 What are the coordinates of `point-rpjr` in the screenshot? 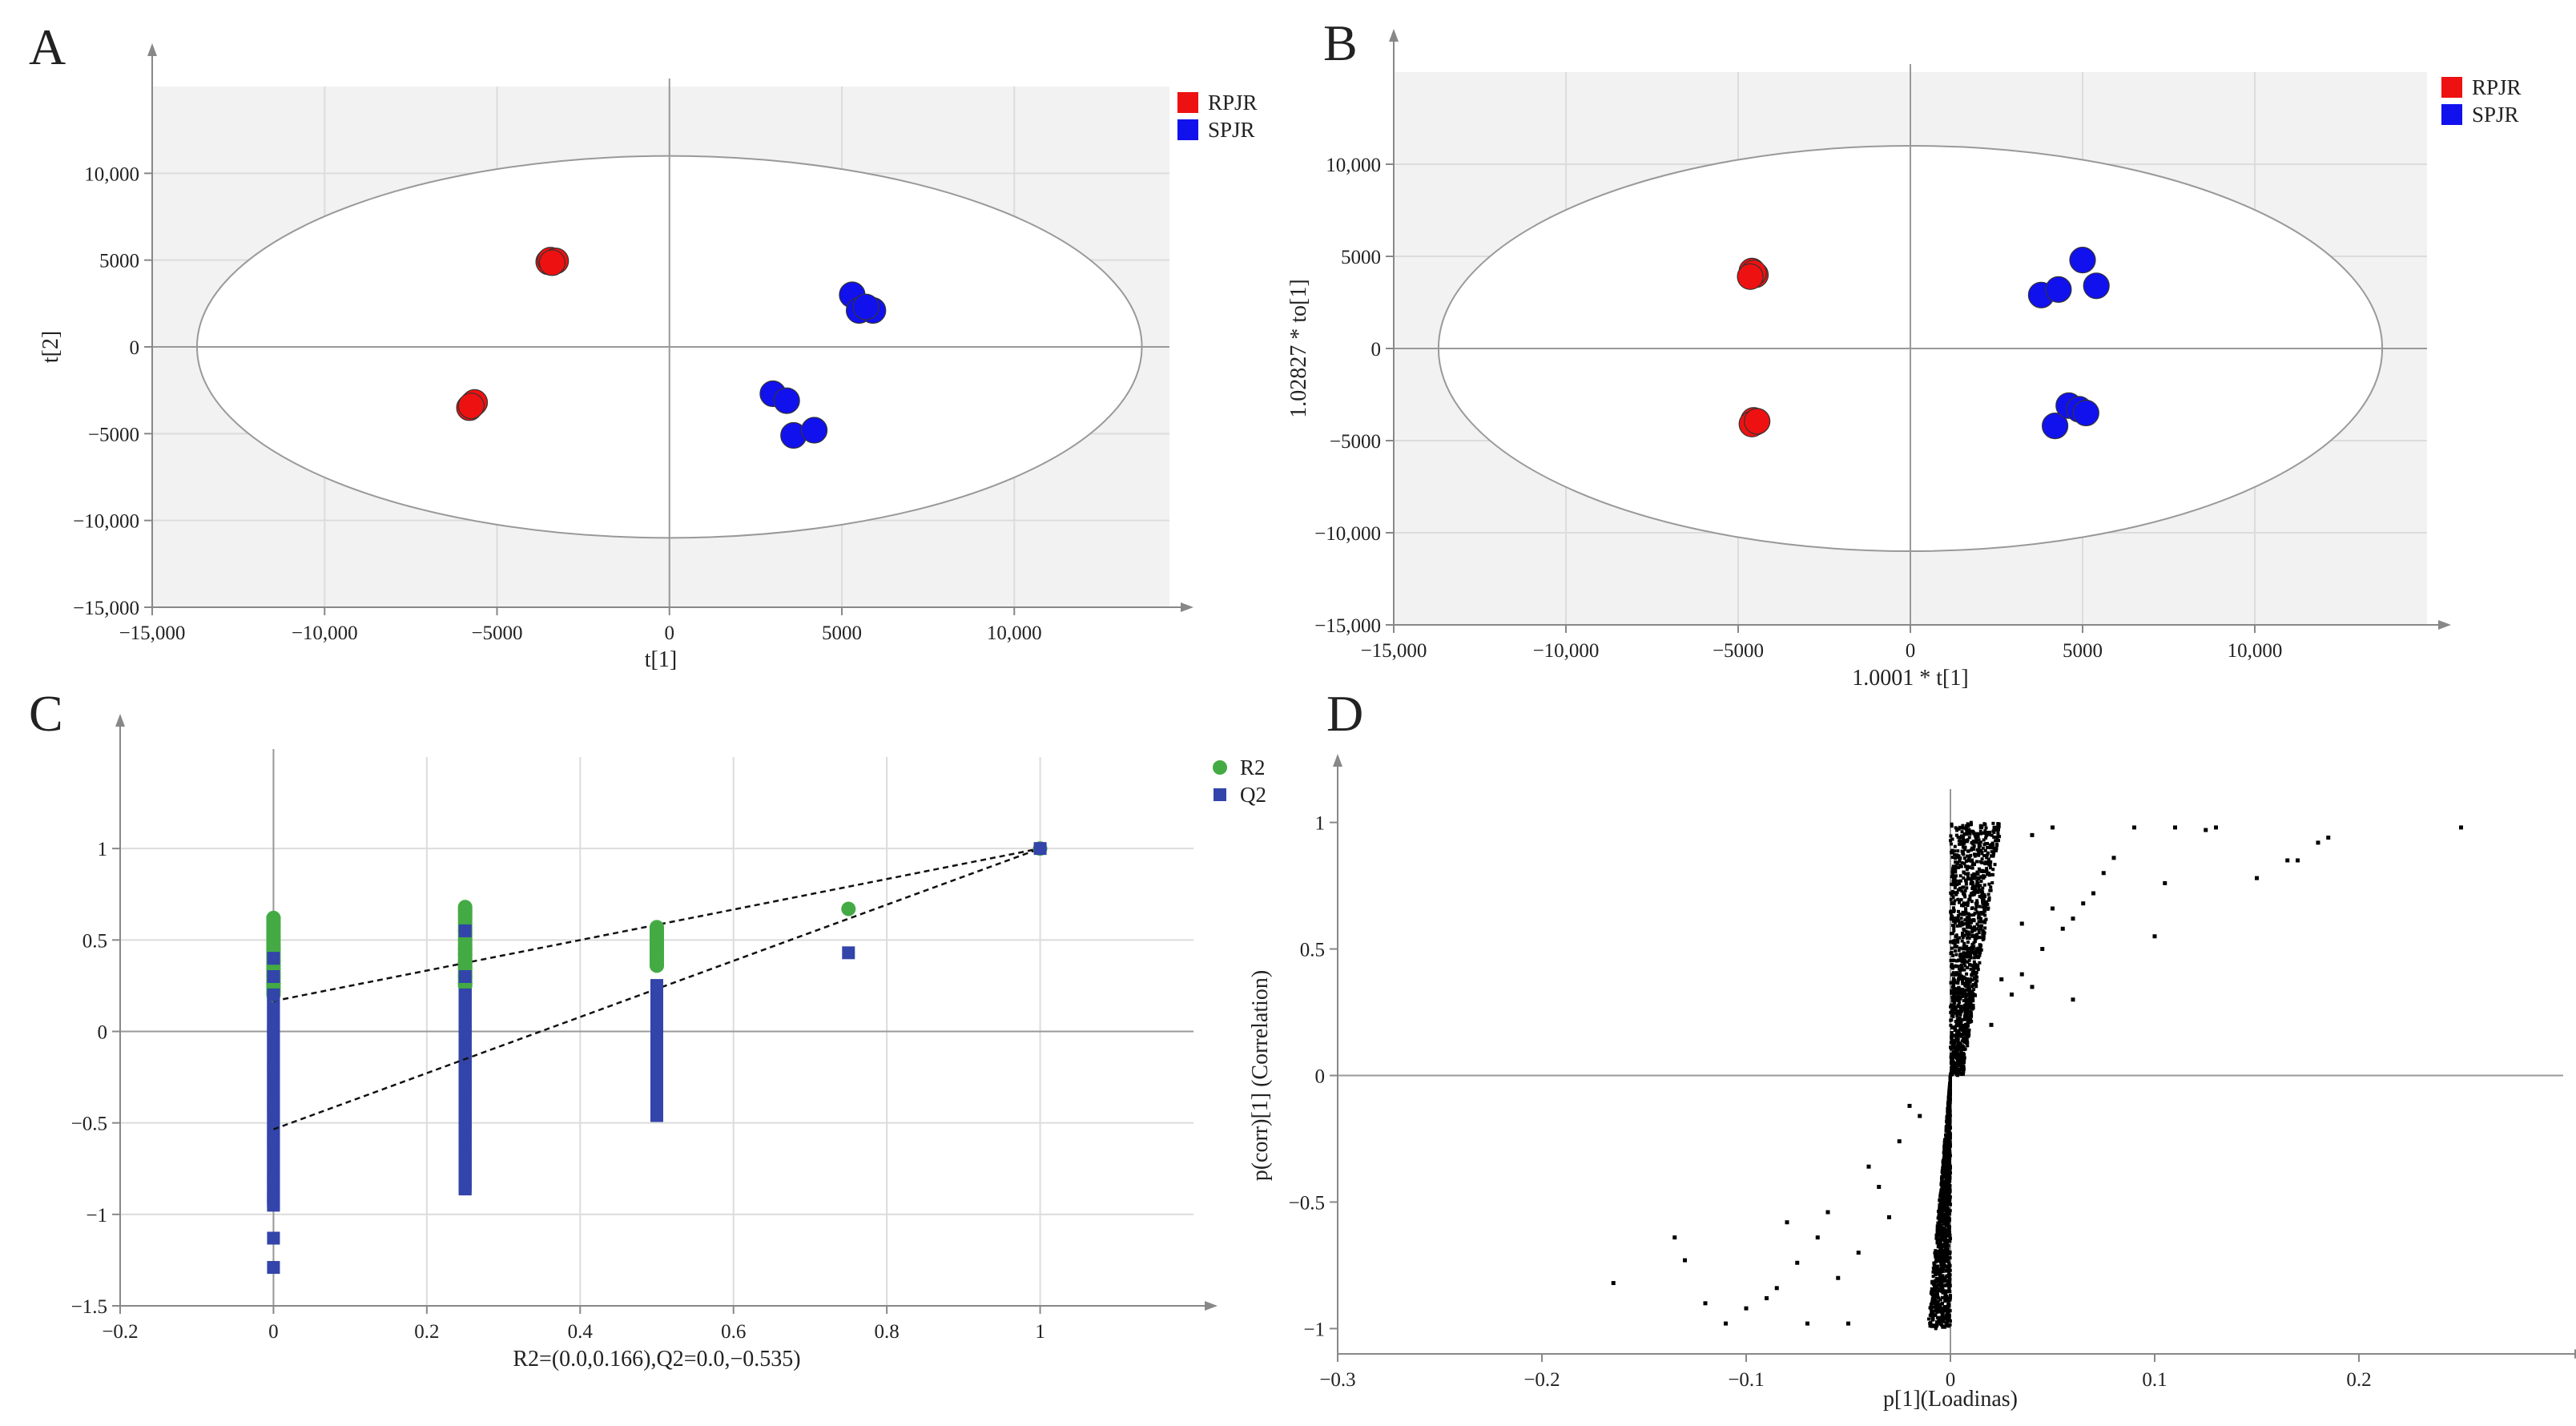 It's located at (1750, 276).